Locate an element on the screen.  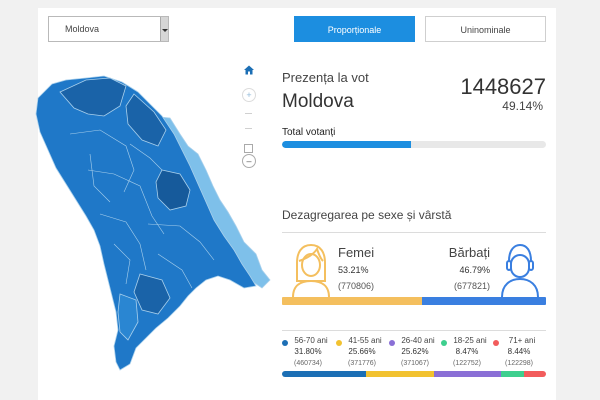
age-group-percent: 25.66% is located at coordinates (362, 351).